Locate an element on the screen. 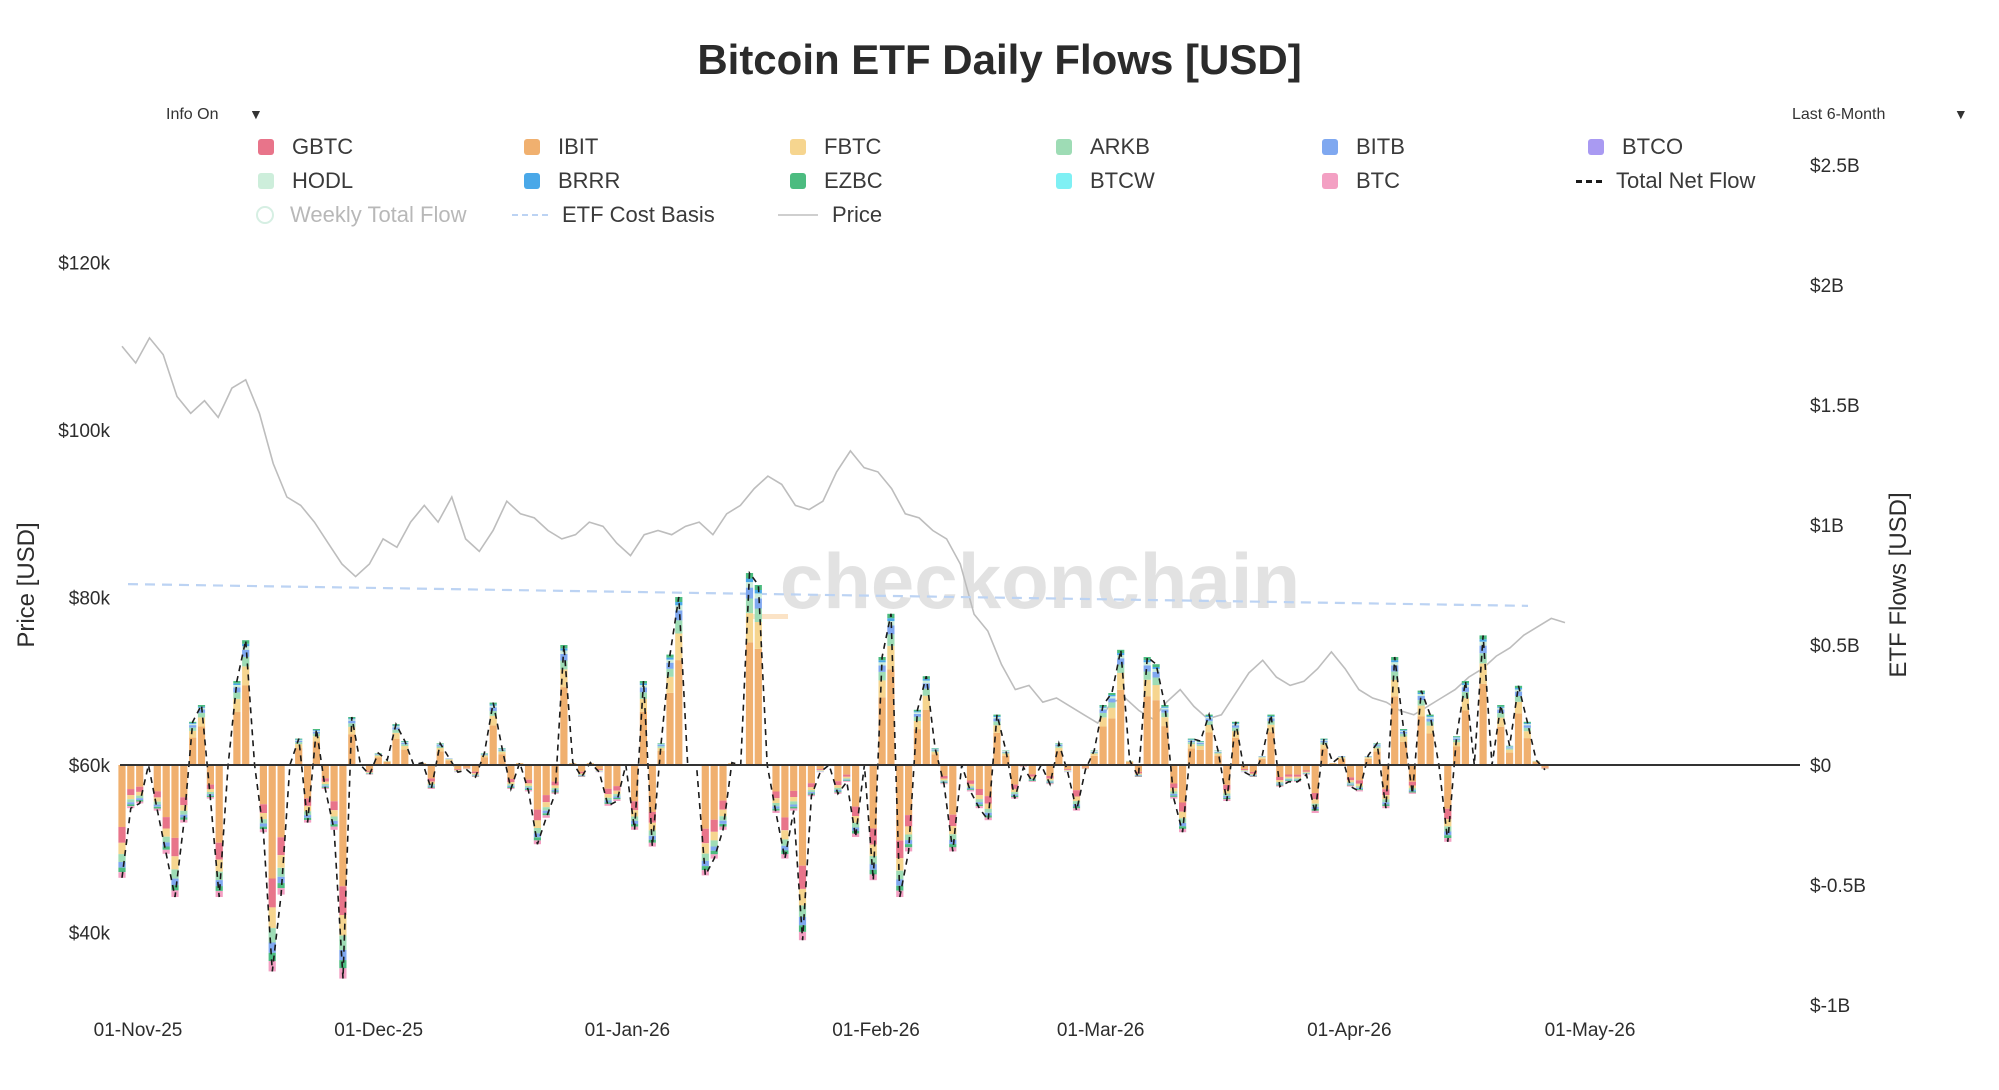  legend-swatch-etf-cost-basis is located at coordinates (530, 215).